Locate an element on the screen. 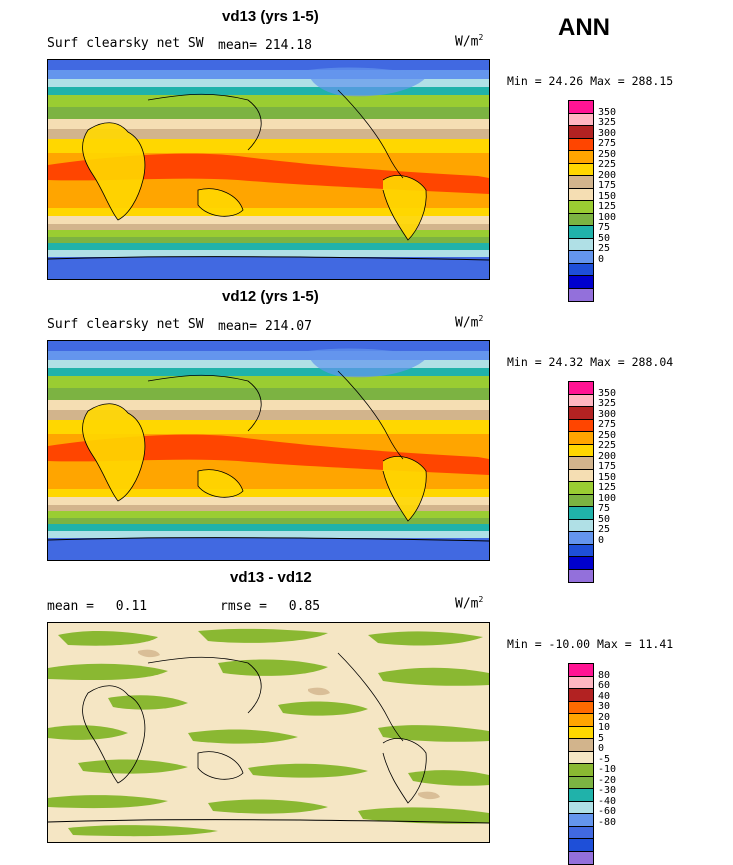 This screenshot has width=733, height=865. panel-title: vd13 - vd12 is located at coordinates (271, 577).